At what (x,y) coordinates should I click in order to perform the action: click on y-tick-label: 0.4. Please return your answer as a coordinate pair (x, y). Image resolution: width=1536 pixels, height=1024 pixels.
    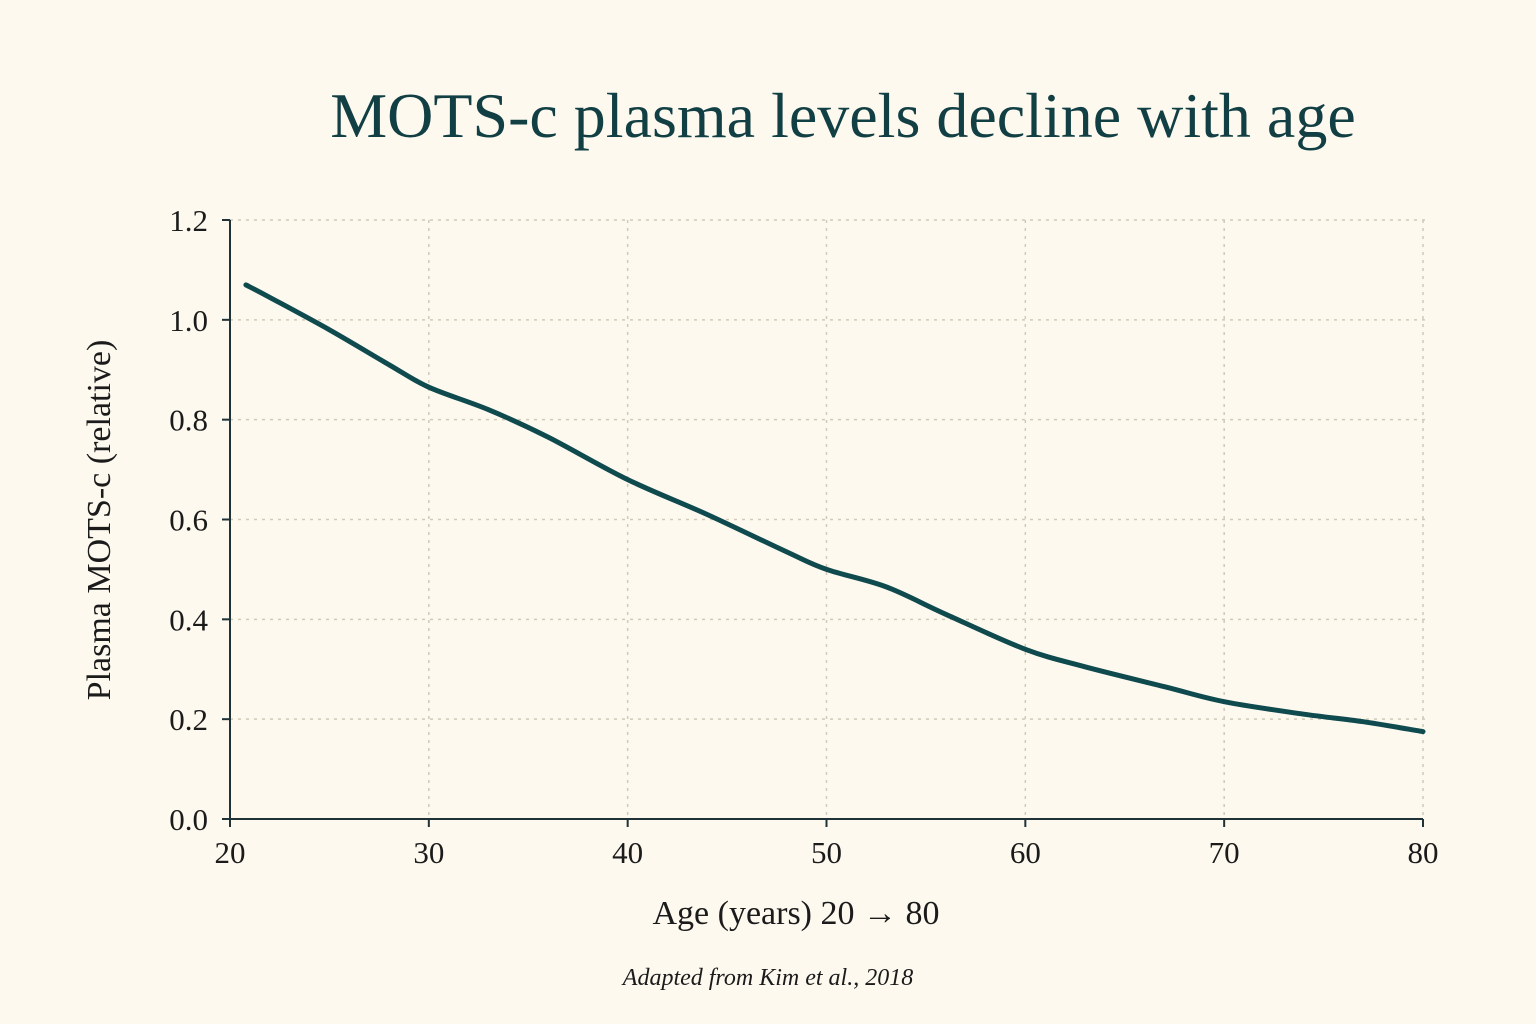
    Looking at the image, I should click on (188, 619).